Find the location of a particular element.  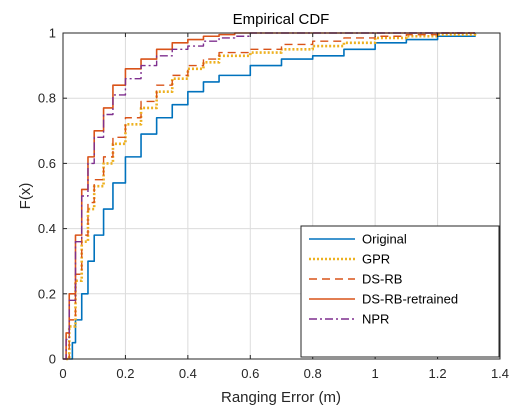

legend-label: NPR is located at coordinates (375, 319).